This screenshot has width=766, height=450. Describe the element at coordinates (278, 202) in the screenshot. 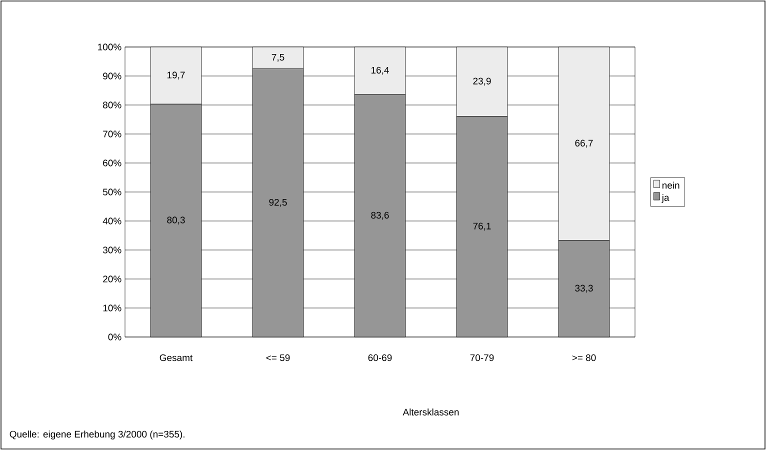

I see `data-label: 92,5` at that location.